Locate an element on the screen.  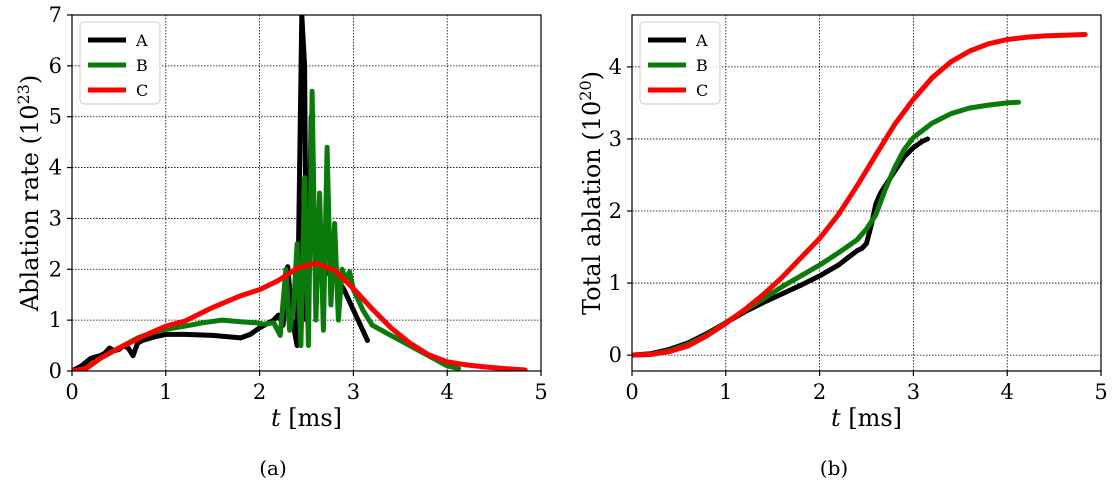
y-axis-label-text: Total ablation (10 is located at coordinates (592, 208).